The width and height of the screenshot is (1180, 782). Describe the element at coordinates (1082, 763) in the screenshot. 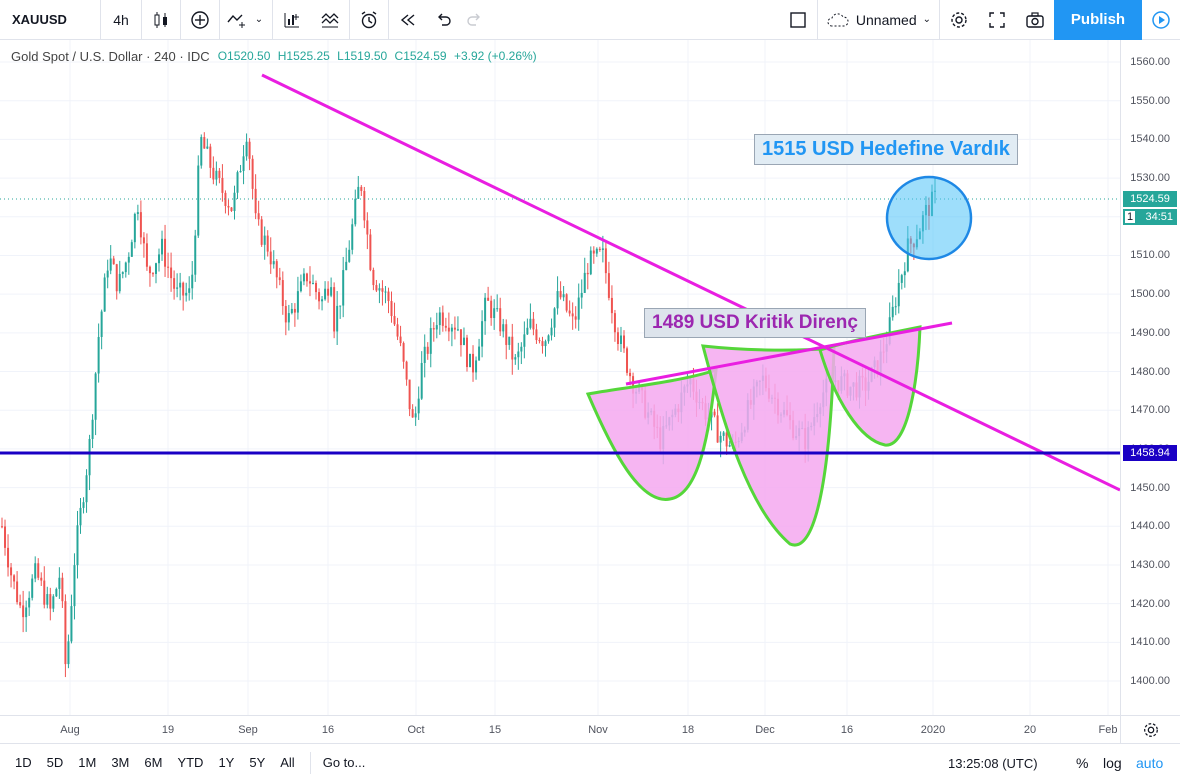

I see `percent-toggle: %` at that location.